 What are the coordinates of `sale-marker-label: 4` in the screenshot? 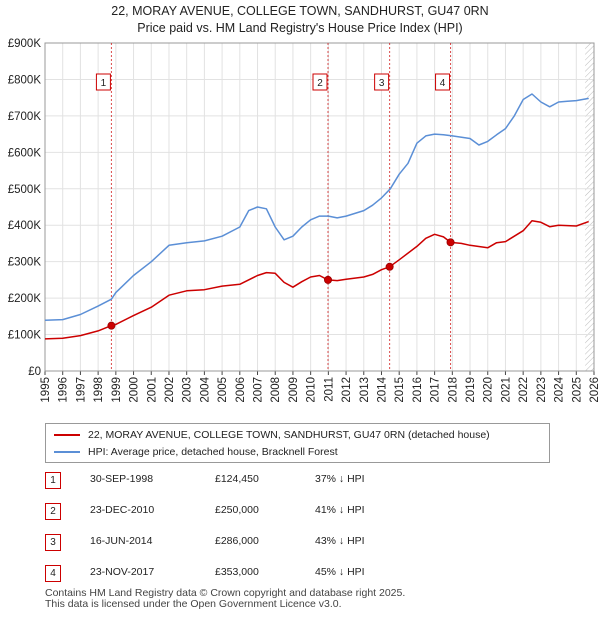 It's located at (443, 83).